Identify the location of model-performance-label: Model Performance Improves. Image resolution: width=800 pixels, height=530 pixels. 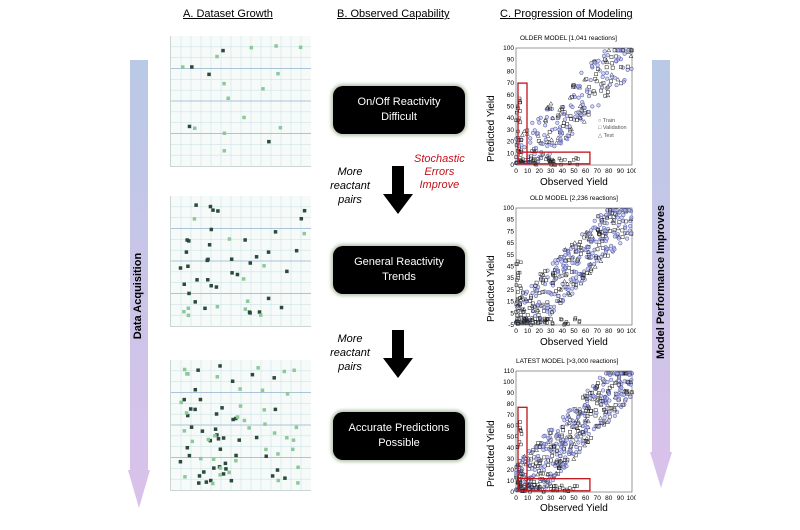
(661, 281).